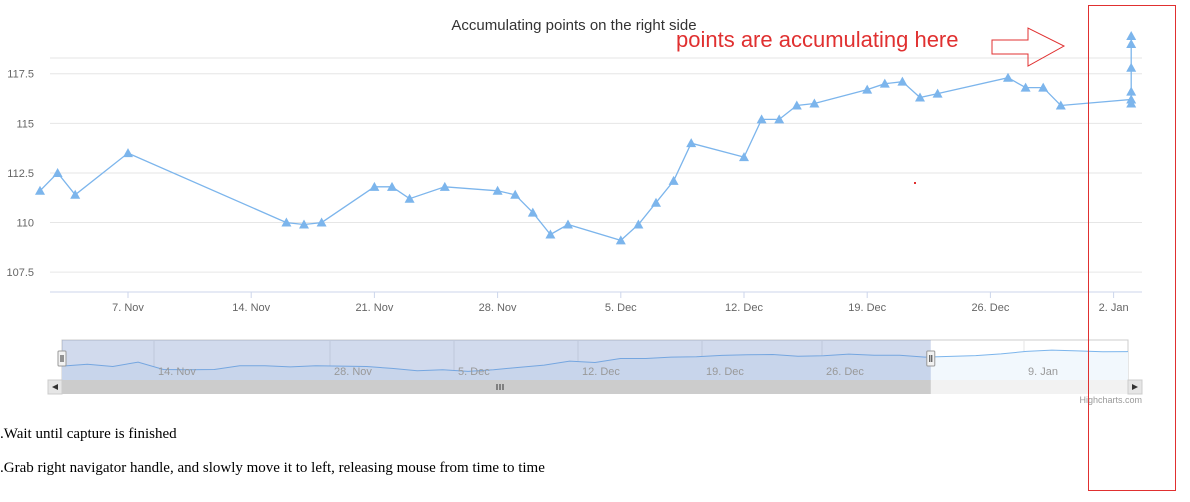  What do you see at coordinates (251, 308) in the screenshot?
I see `x-tick-label: 14. Nov` at bounding box center [251, 308].